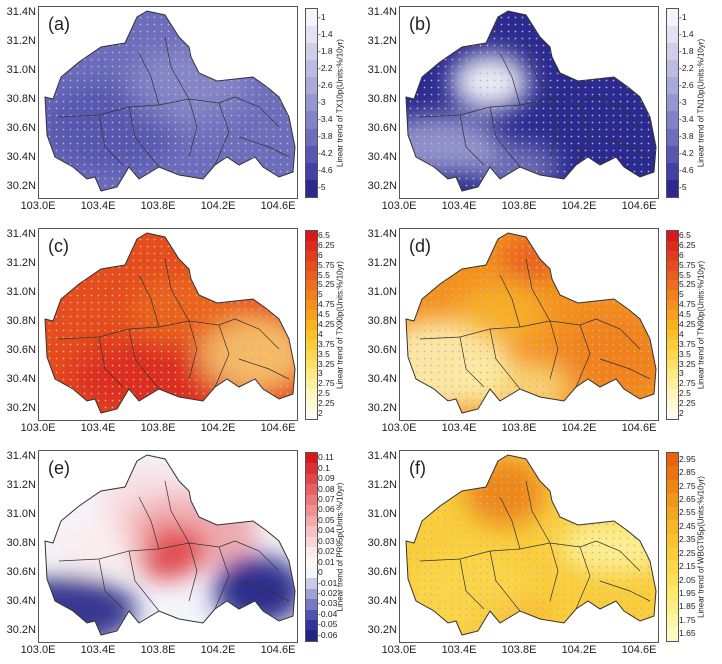  What do you see at coordinates (687, 633) in the screenshot?
I see `colorbar-tick-label: 1.65` at bounding box center [687, 633].